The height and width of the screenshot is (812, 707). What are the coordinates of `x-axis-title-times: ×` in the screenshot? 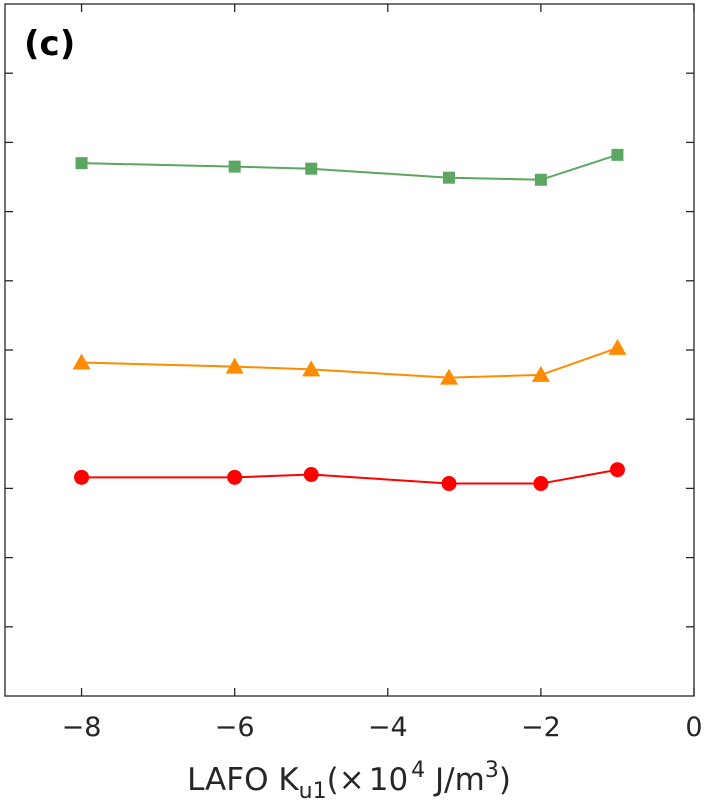 It's located at (352, 780).